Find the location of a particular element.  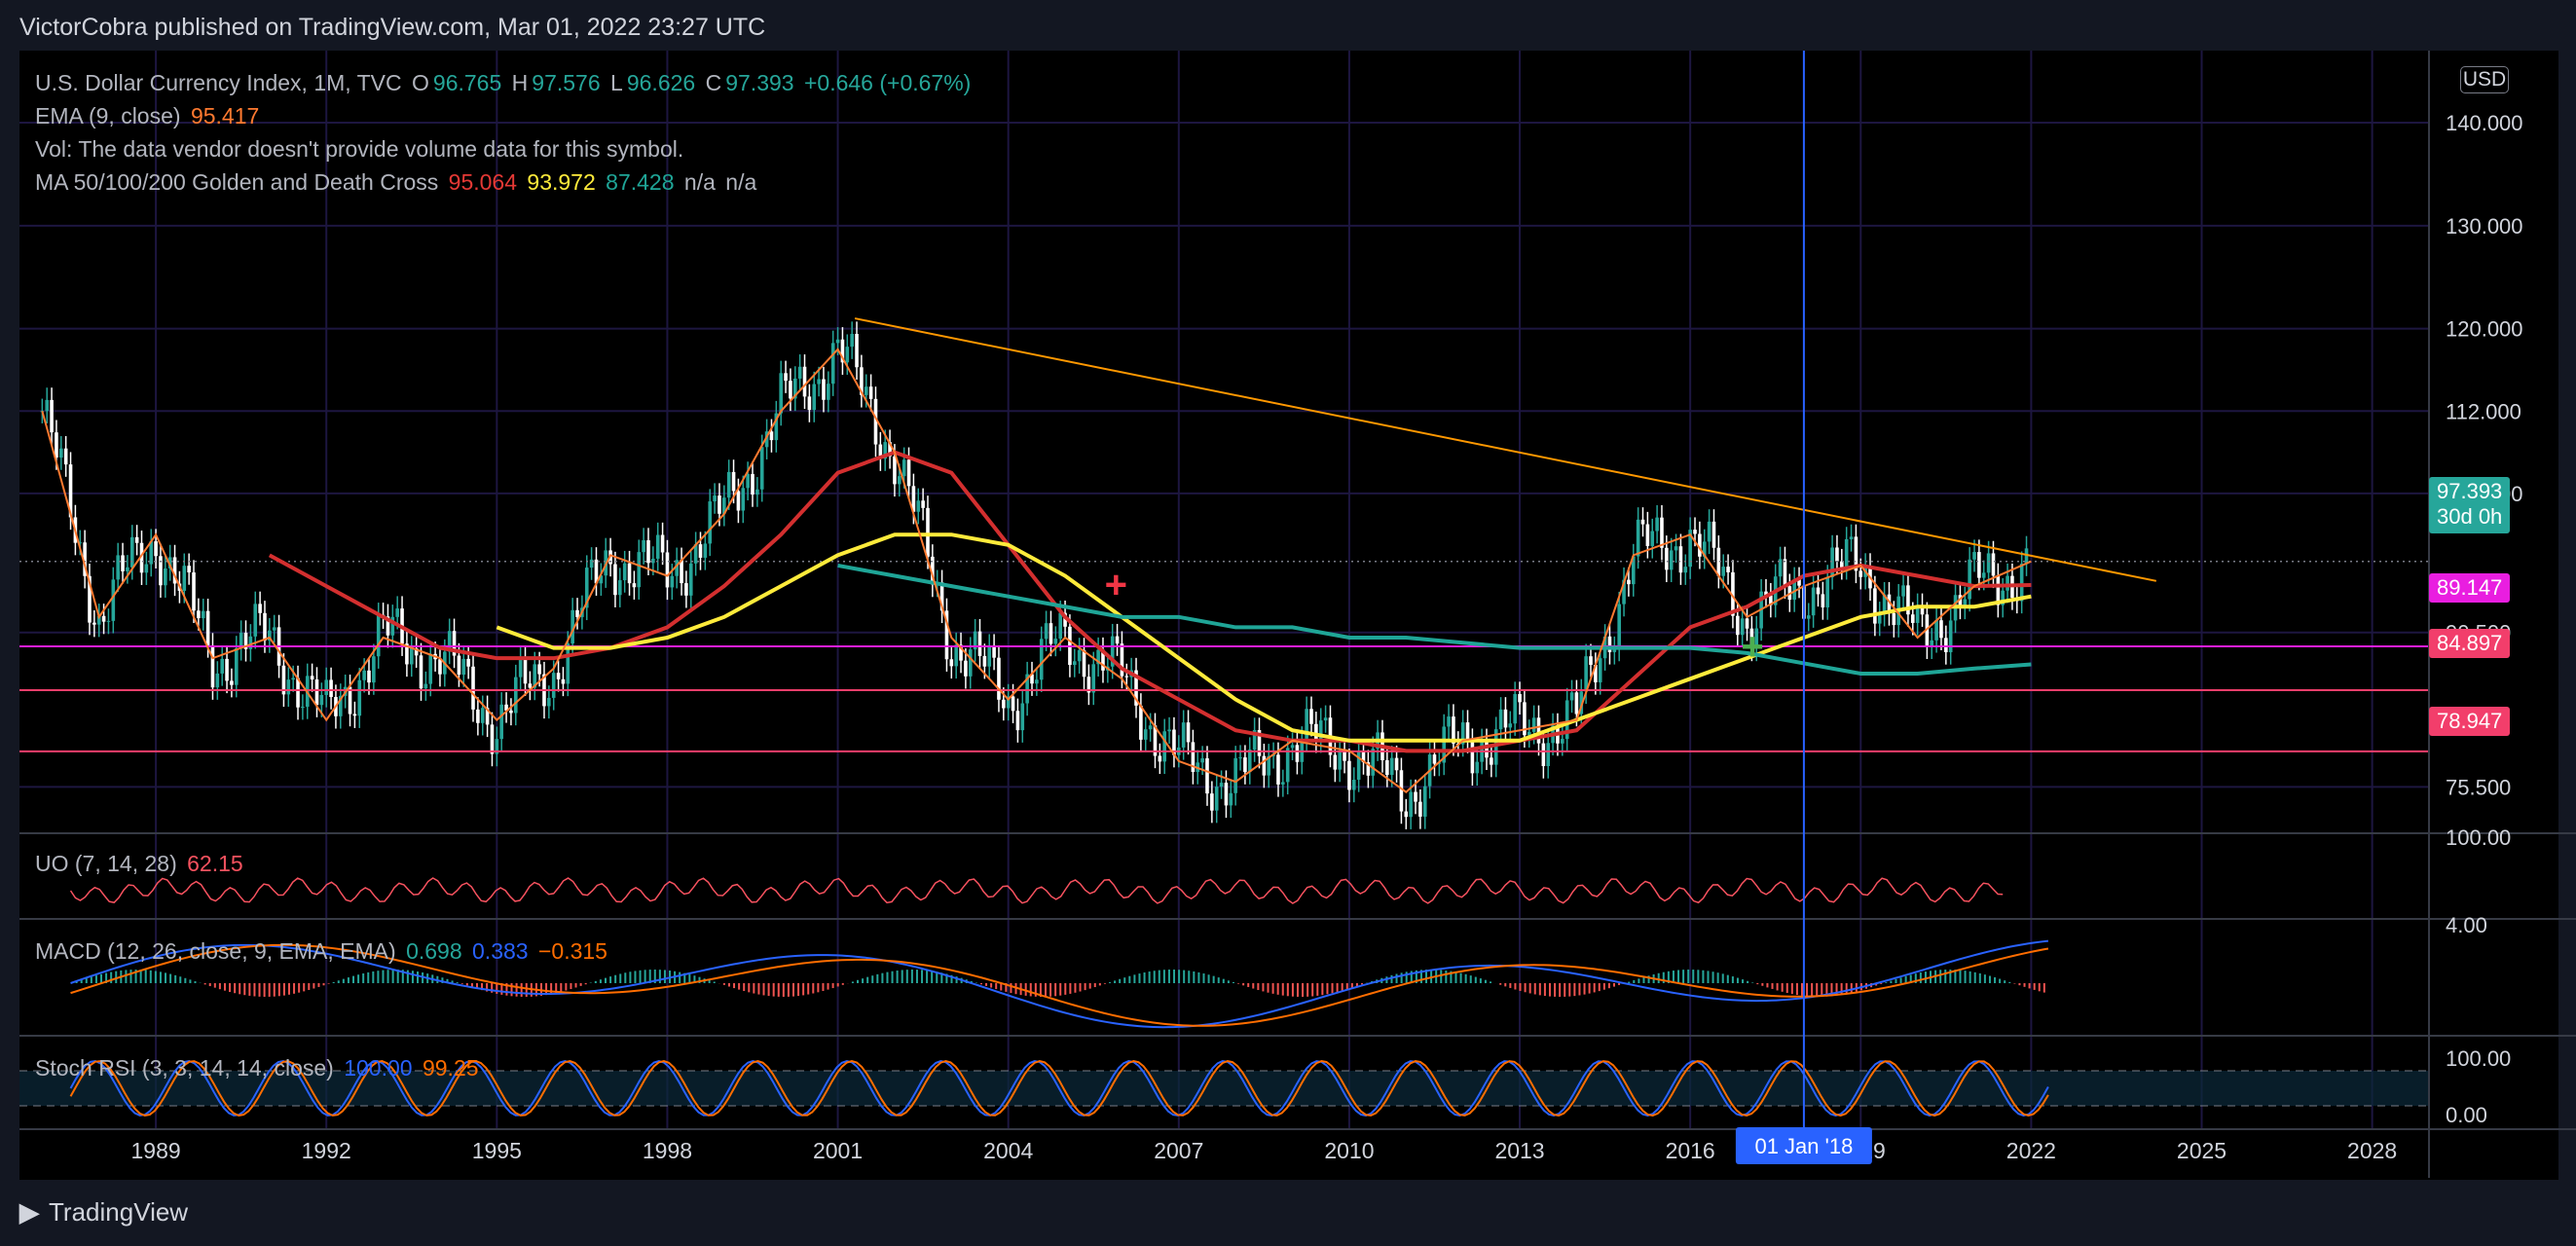

ema-label: EMA (9, close) is located at coordinates (108, 115).